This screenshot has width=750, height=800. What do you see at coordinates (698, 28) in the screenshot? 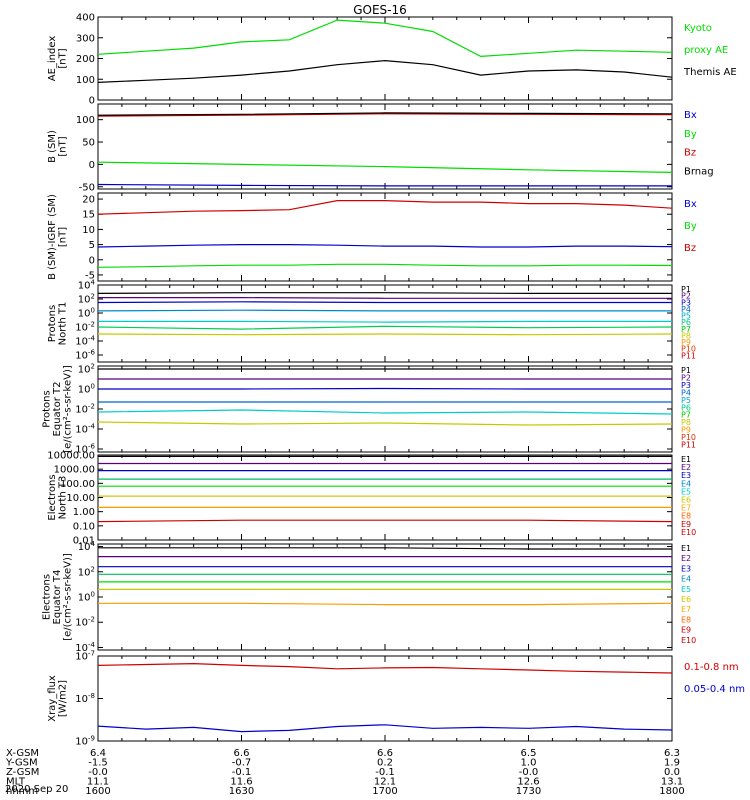
I see `legend-label: Kyoto` at bounding box center [698, 28].